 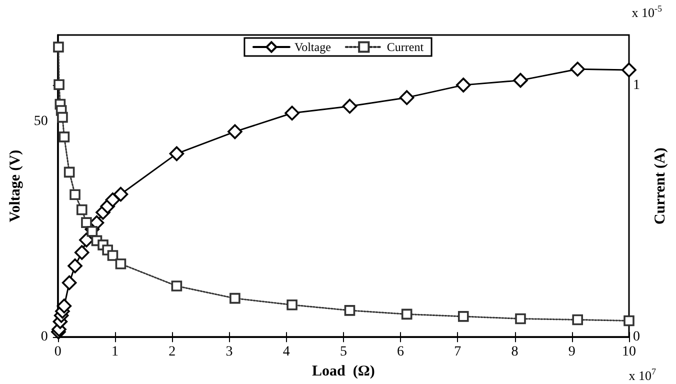 What do you see at coordinates (660, 186) in the screenshot?
I see `y2-axis-title: Current (A)` at bounding box center [660, 186].